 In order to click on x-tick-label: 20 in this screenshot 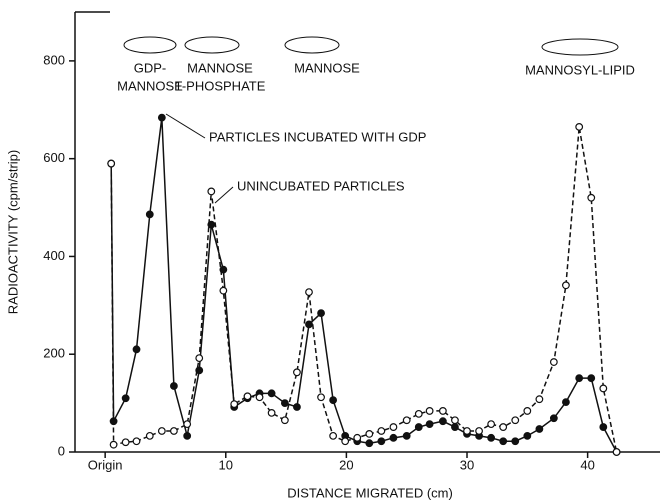, I will do `click(346, 464)`.